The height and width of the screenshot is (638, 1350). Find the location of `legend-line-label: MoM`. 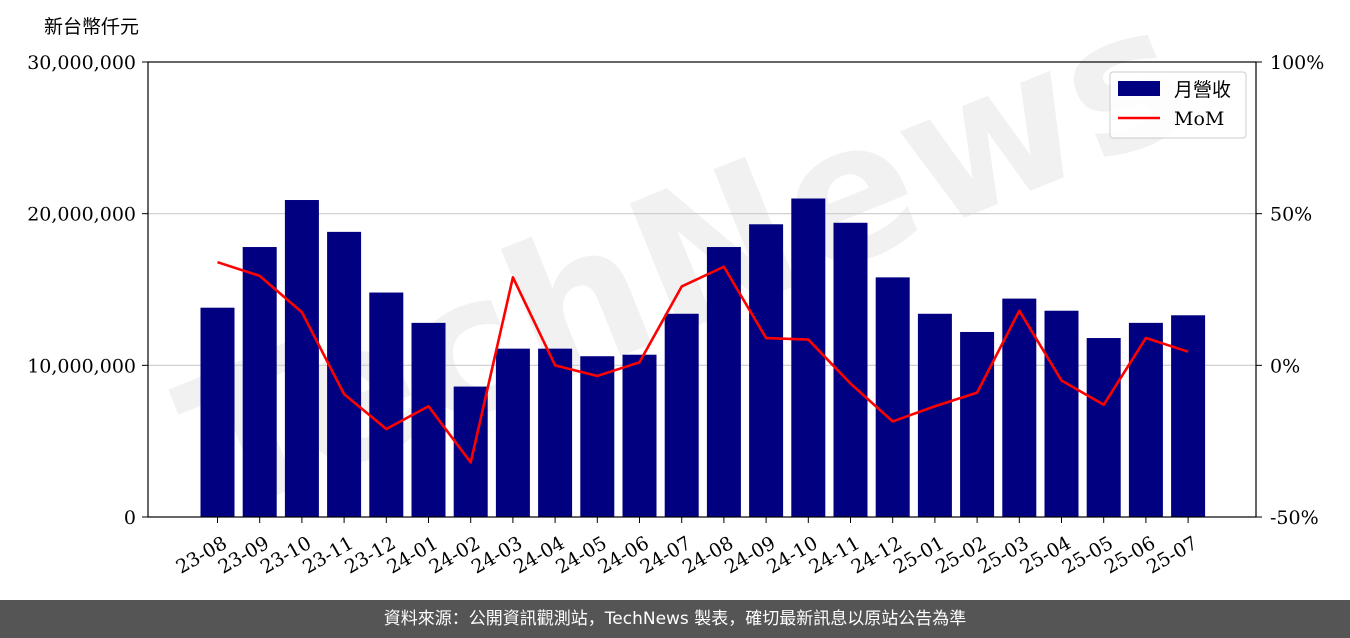

legend-line-label: MoM is located at coordinates (1199, 119).